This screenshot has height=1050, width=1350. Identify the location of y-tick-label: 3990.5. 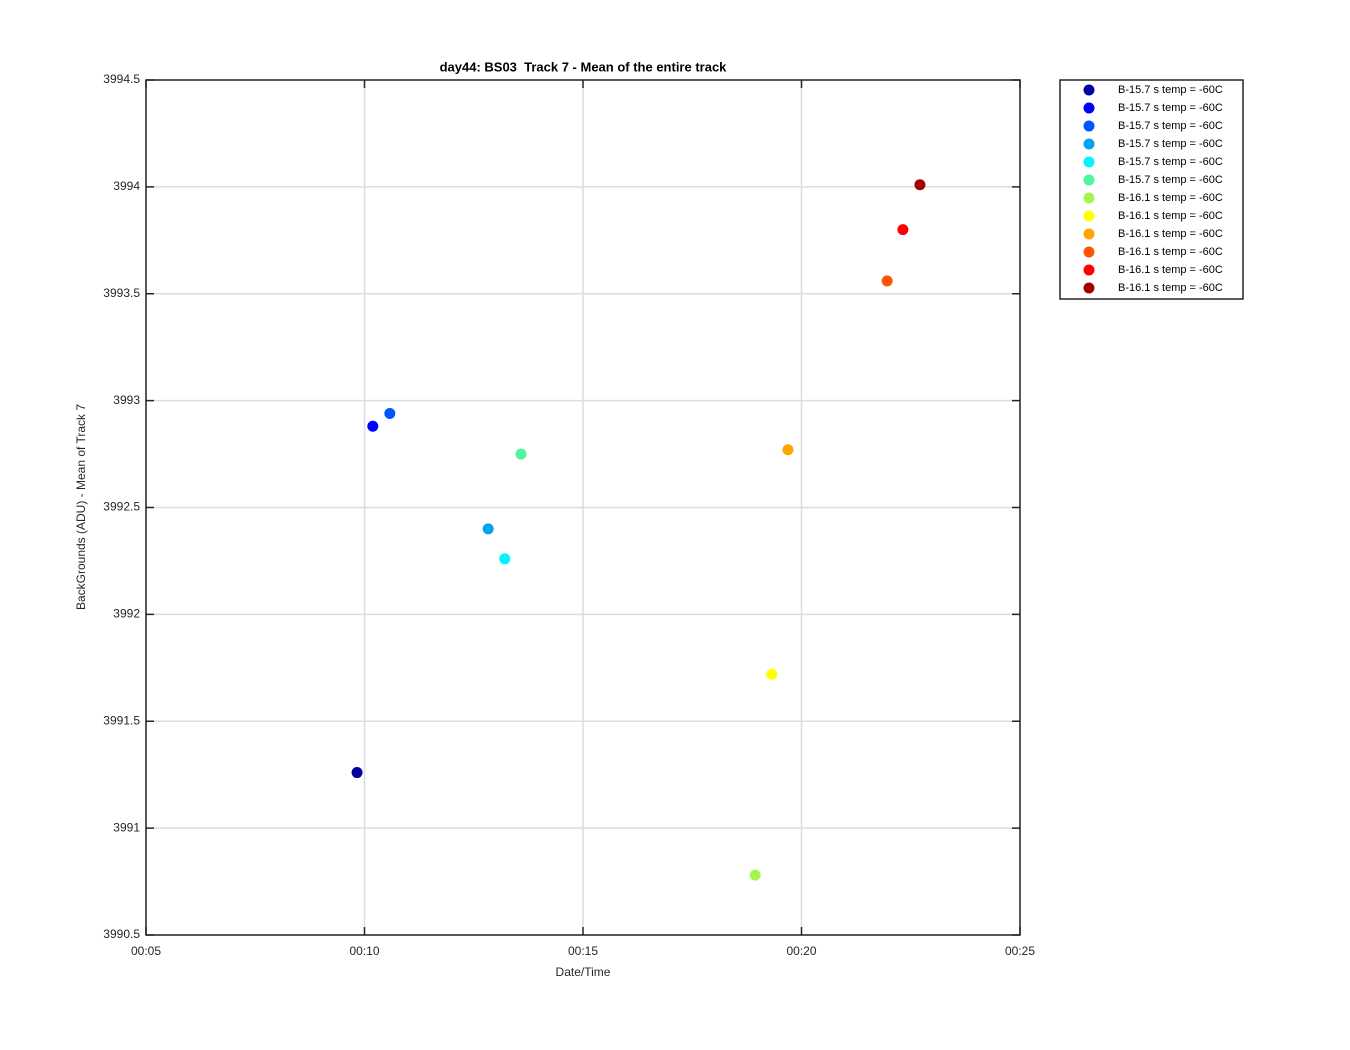
(121, 934).